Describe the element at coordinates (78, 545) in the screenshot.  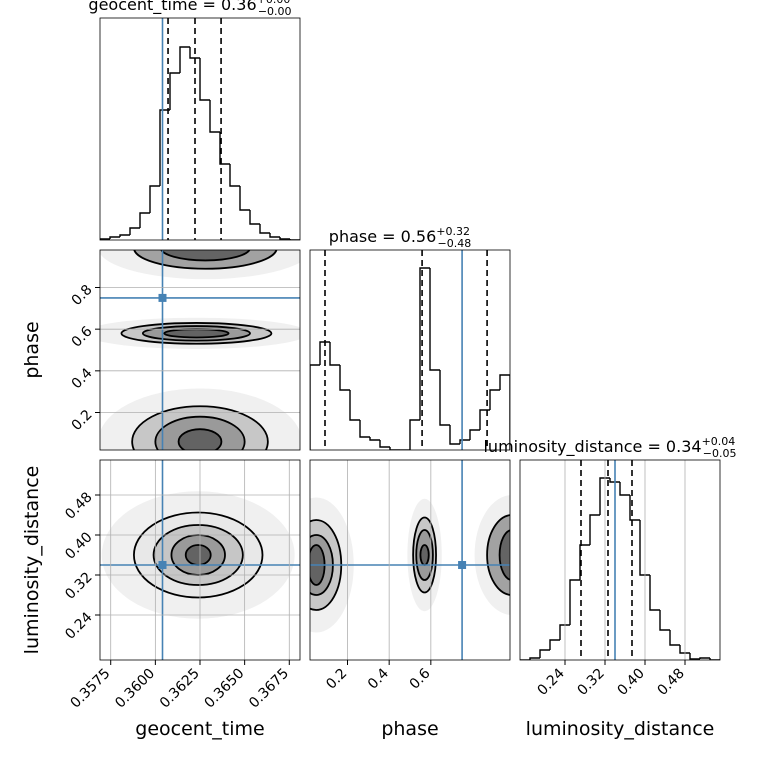
I see `y-tick-label: 0.40` at that location.